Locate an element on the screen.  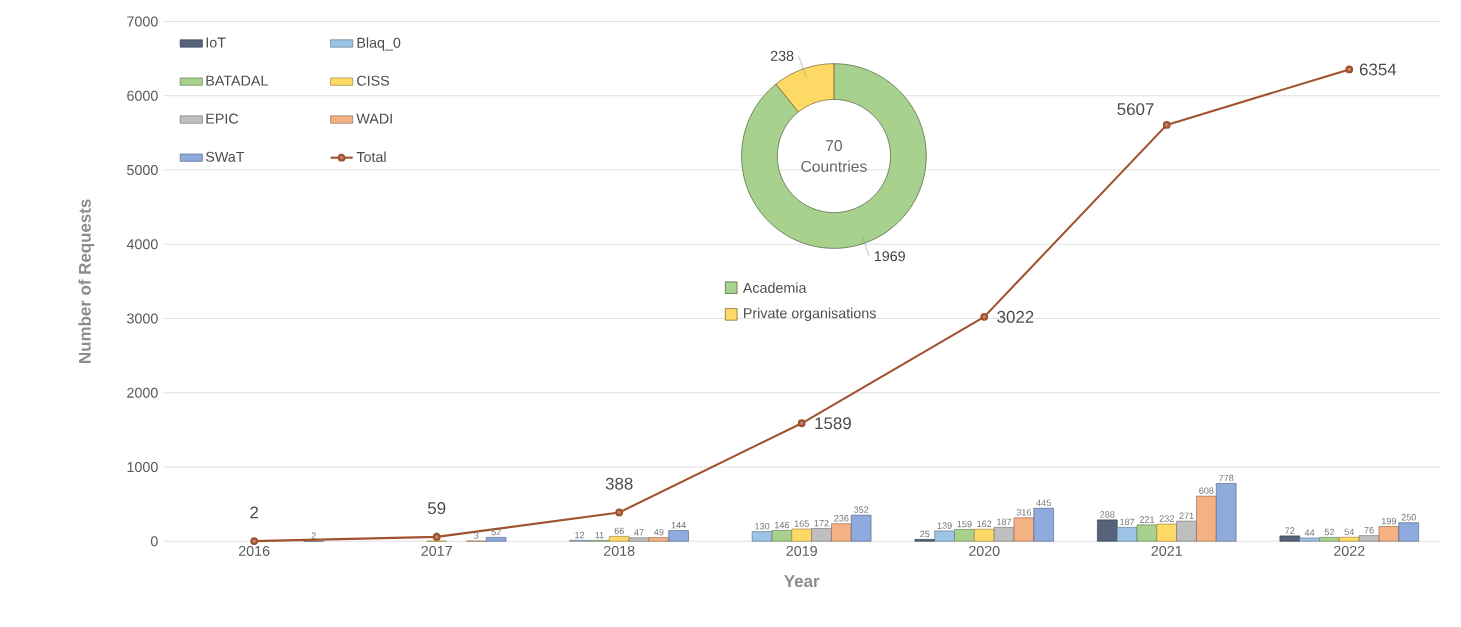
y-tick-label: 2000 is located at coordinates (142, 392).